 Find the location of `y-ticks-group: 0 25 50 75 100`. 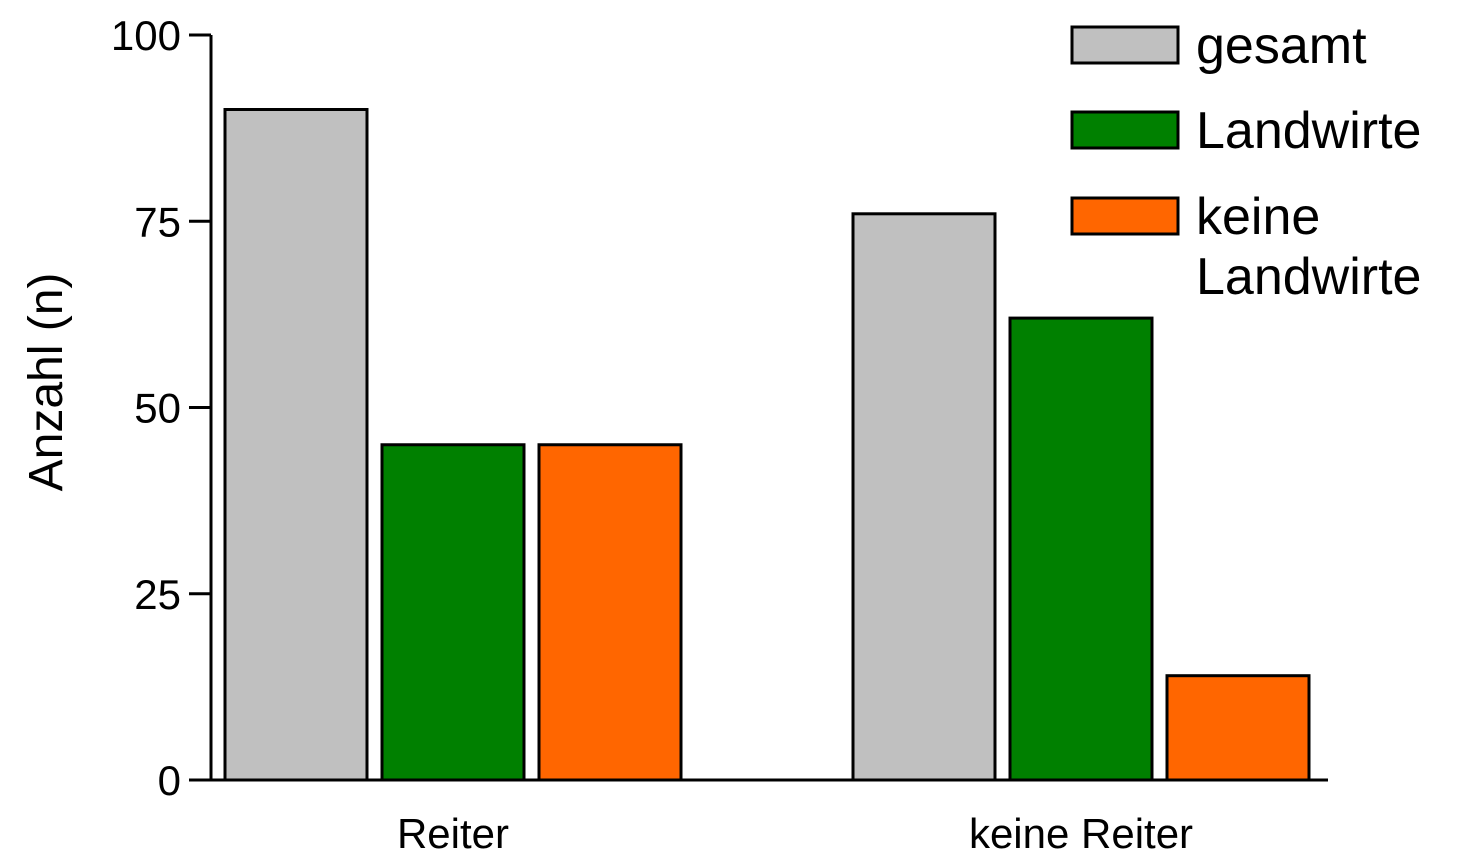

y-ticks-group: 0 25 50 75 100 is located at coordinates (161, 408).